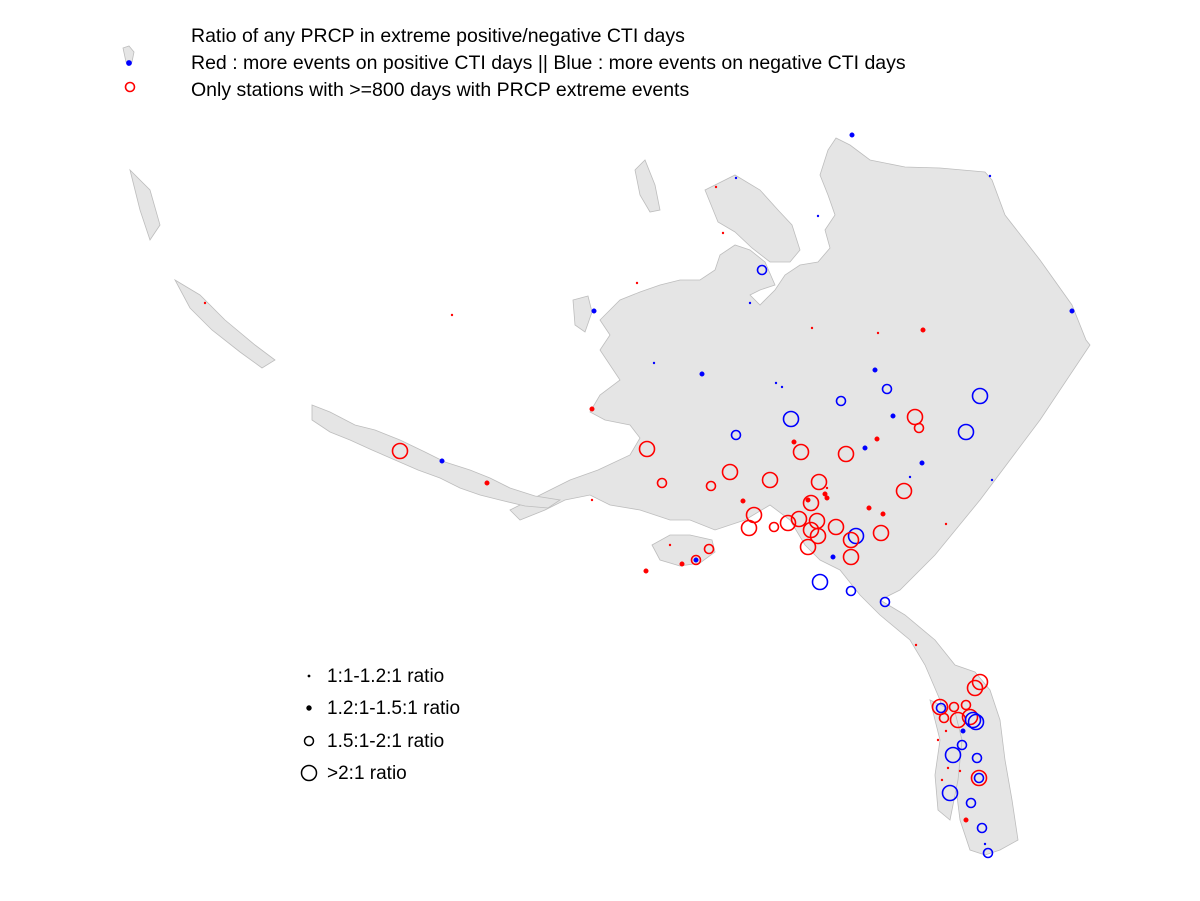 This screenshot has width=1200, height=901. What do you see at coordinates (683, 550) in the screenshot?
I see `kodiak-island` at bounding box center [683, 550].